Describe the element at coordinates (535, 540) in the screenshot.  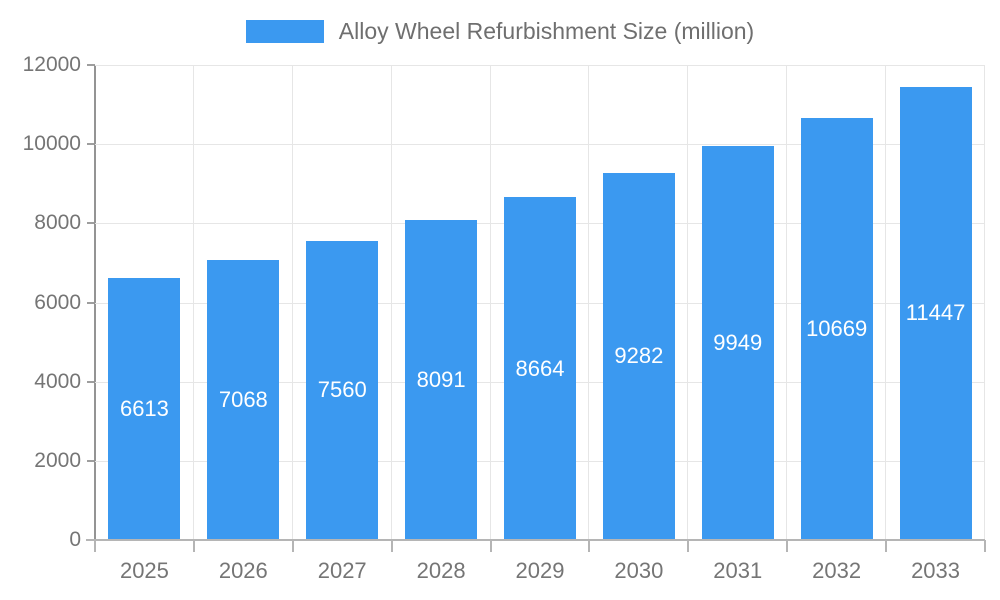
I see `x-baseline` at that location.